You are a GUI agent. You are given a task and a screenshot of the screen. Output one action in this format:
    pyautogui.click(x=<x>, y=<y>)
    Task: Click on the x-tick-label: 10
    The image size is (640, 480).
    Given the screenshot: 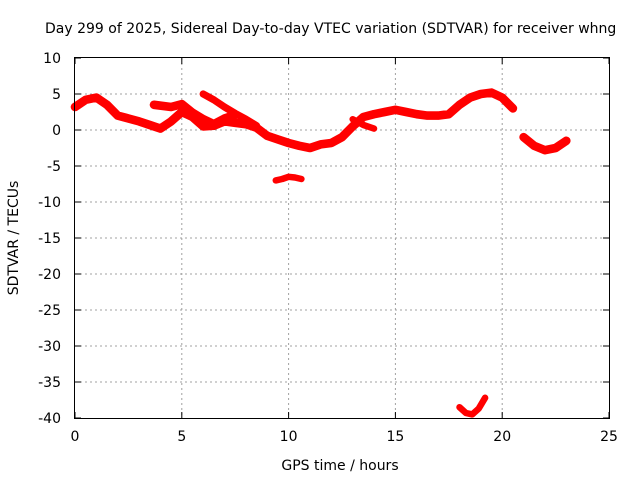 What is the action you would take?
    pyautogui.click(x=289, y=437)
    